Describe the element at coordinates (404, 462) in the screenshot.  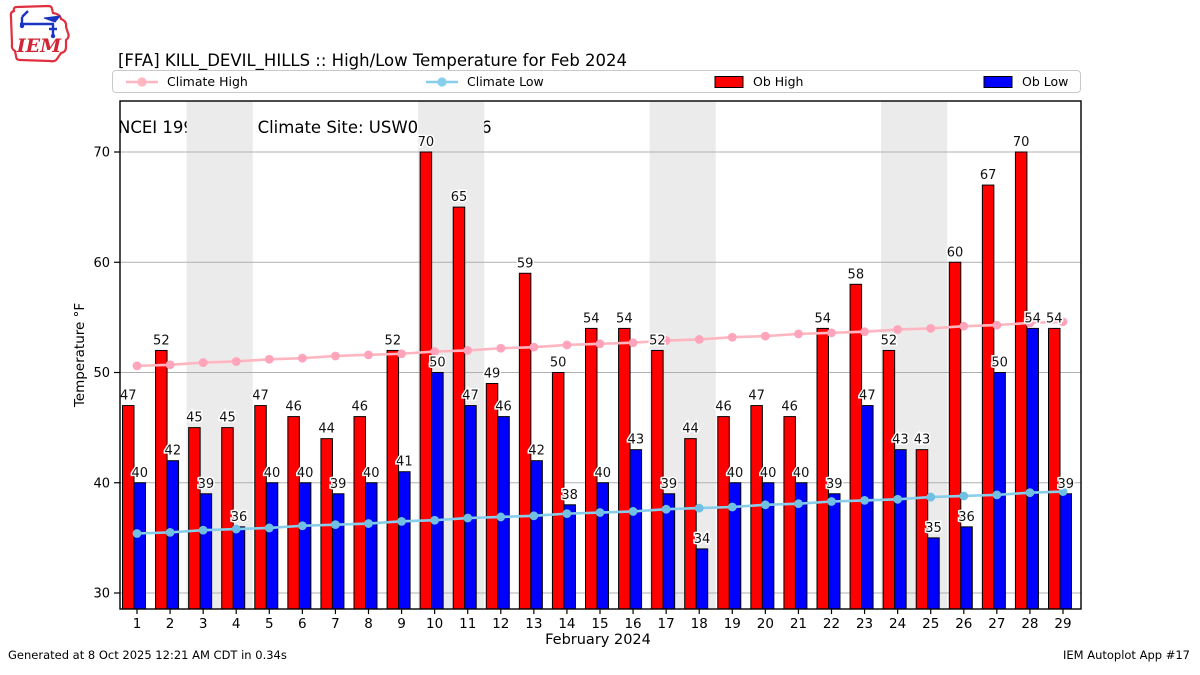
I see `ob-low-value-label: 41` at that location.